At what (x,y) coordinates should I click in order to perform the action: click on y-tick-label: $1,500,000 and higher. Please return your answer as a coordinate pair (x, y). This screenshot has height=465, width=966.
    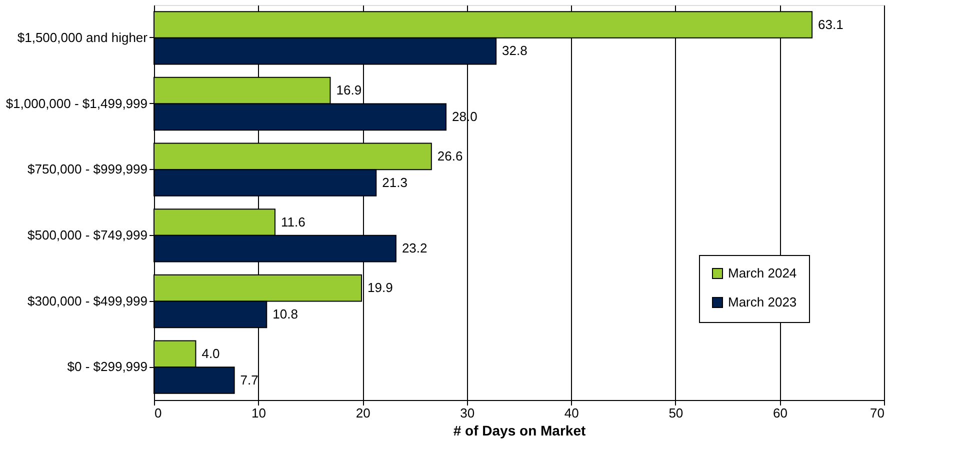
    Looking at the image, I should click on (82, 37).